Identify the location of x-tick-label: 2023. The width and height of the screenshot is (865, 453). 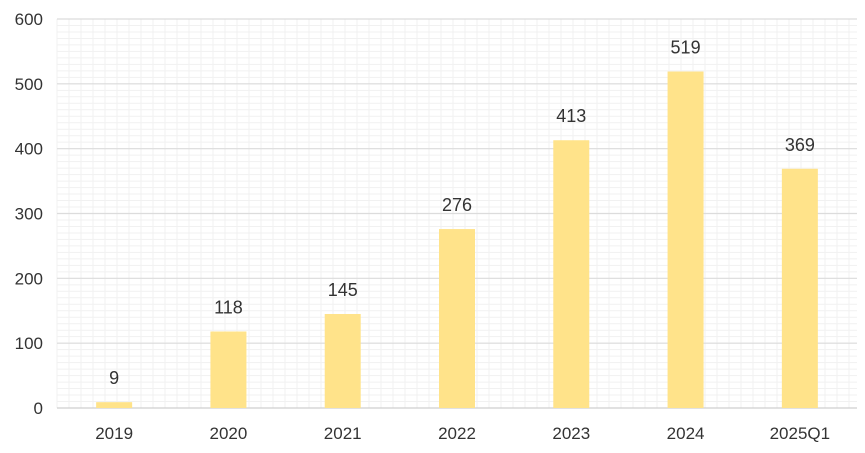
(571, 433).